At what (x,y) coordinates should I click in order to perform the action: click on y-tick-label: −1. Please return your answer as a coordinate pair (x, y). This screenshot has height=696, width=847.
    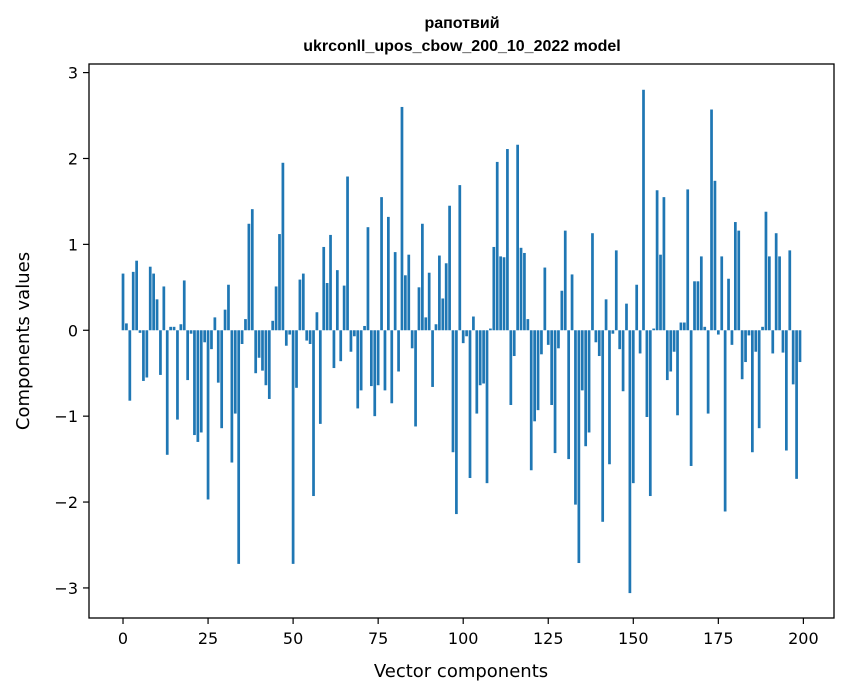
    Looking at the image, I should click on (66, 416).